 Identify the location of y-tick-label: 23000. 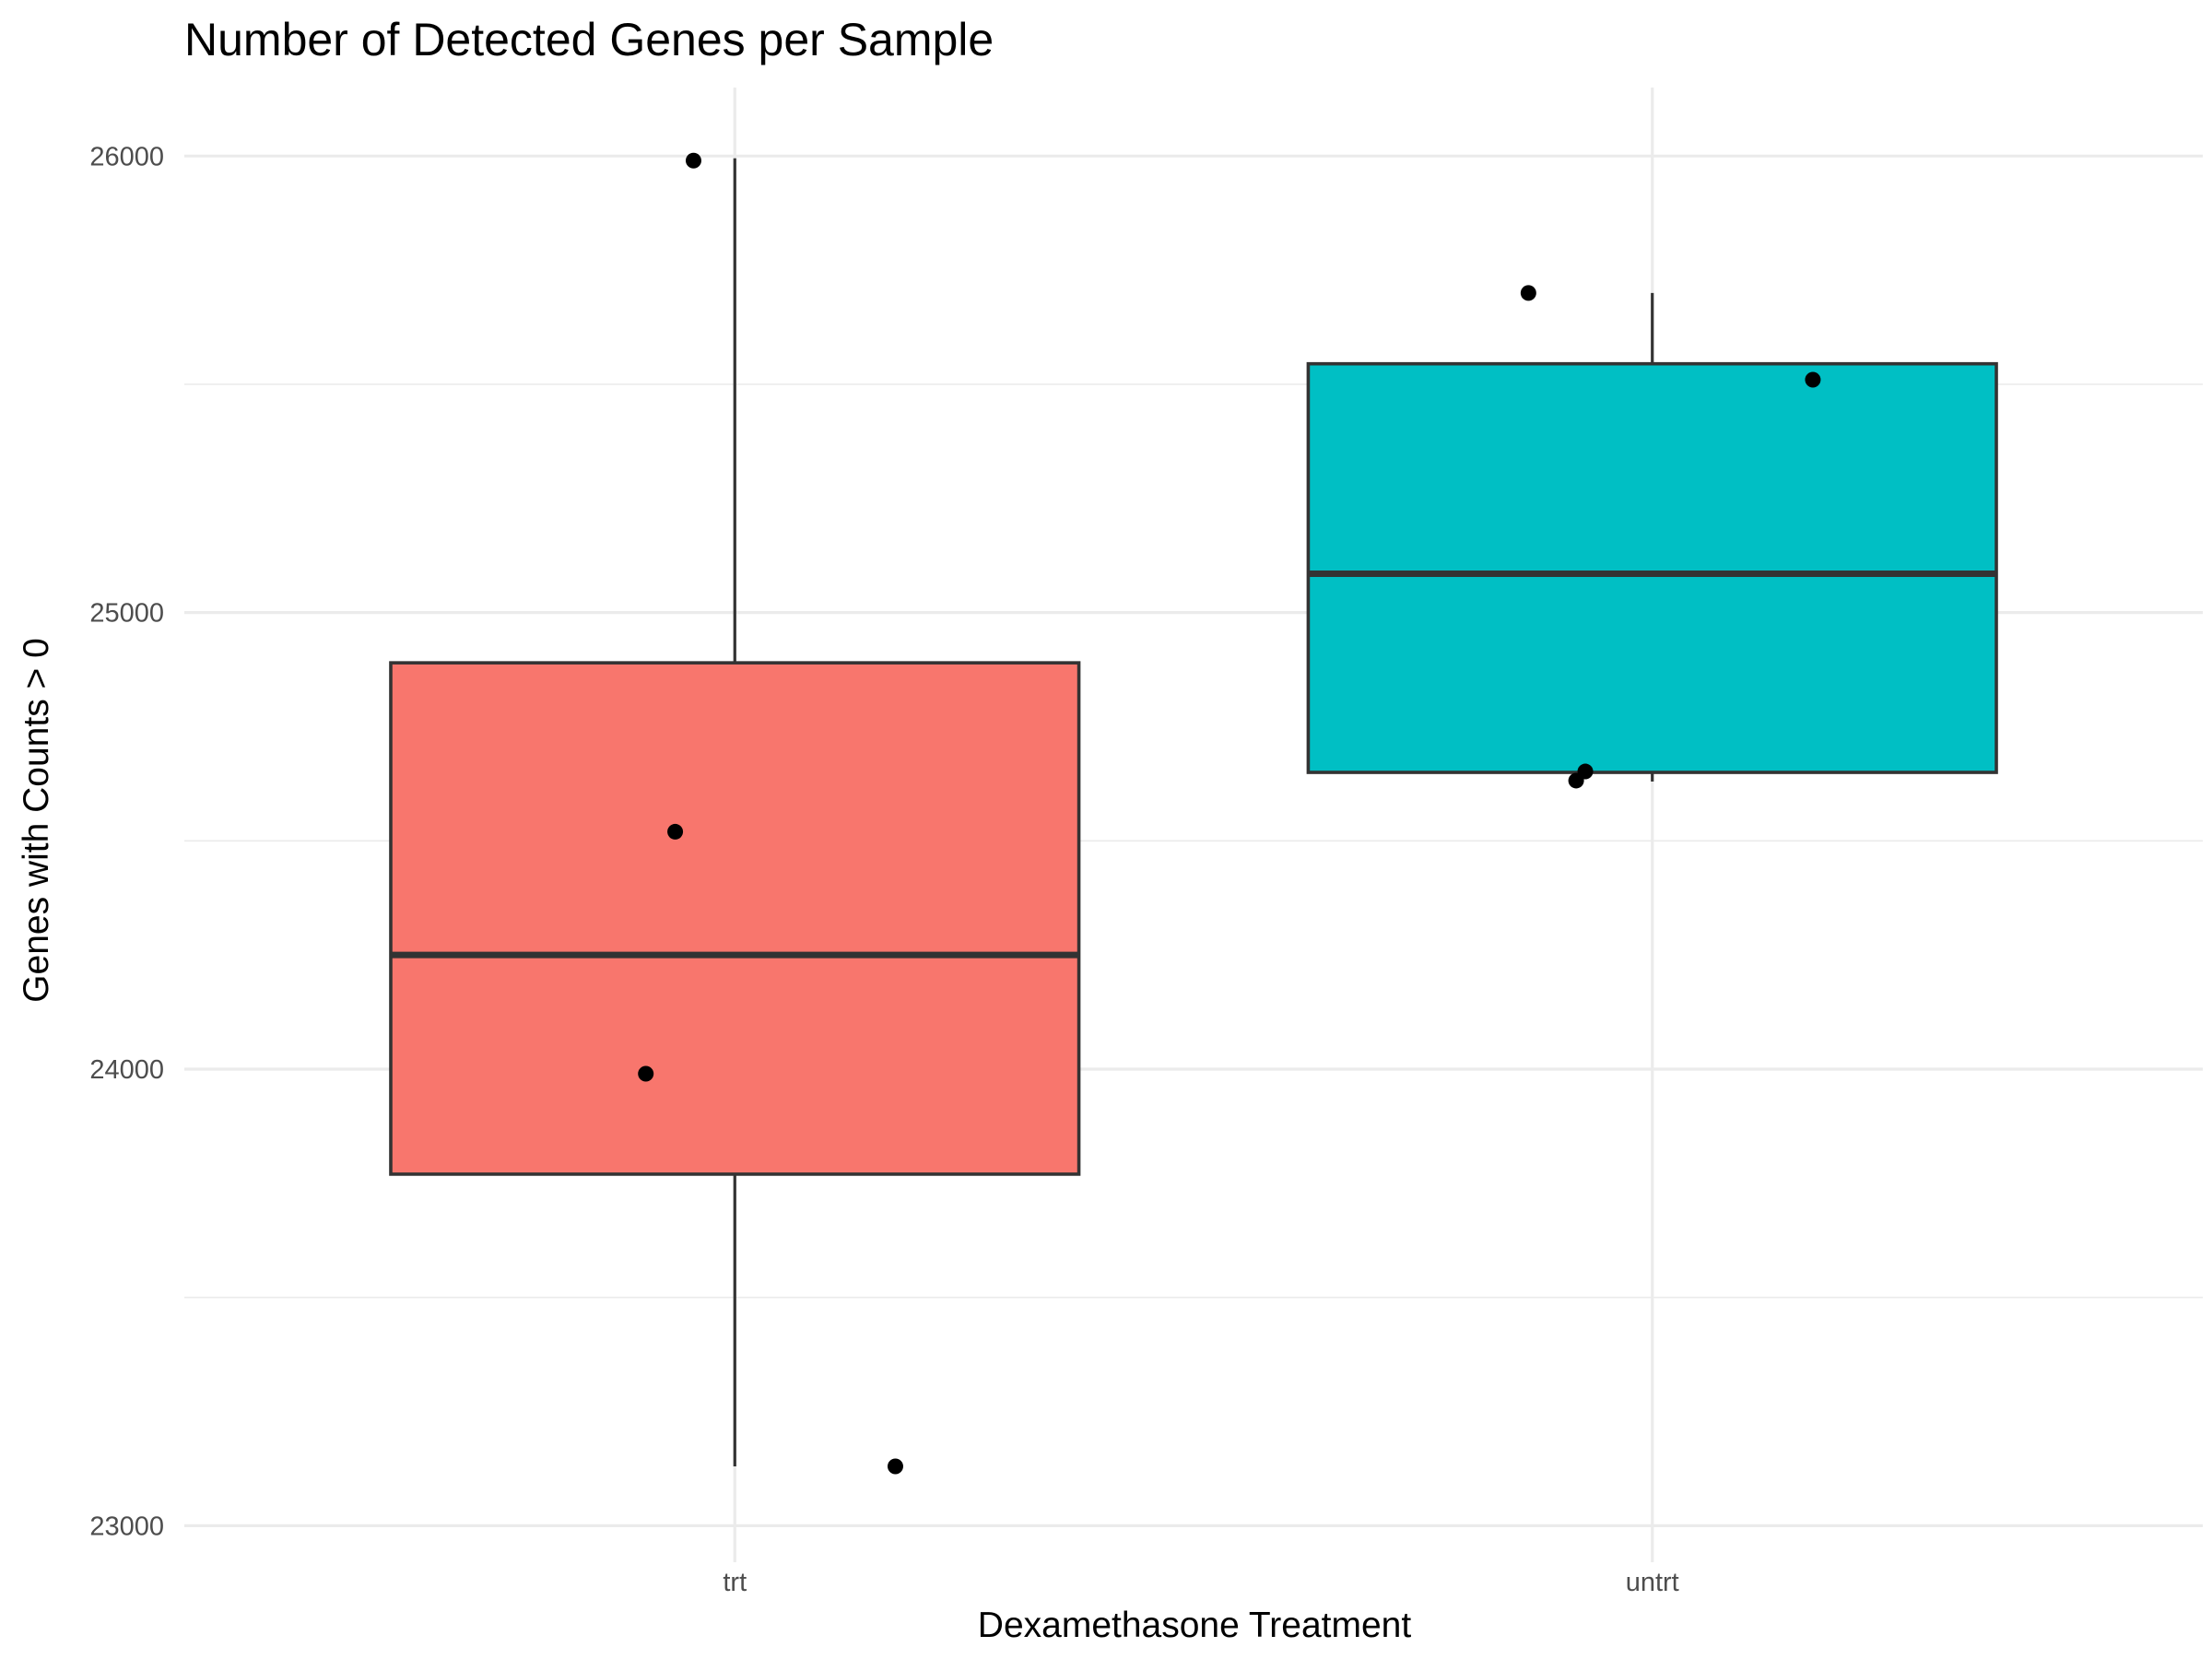
(126, 1526).